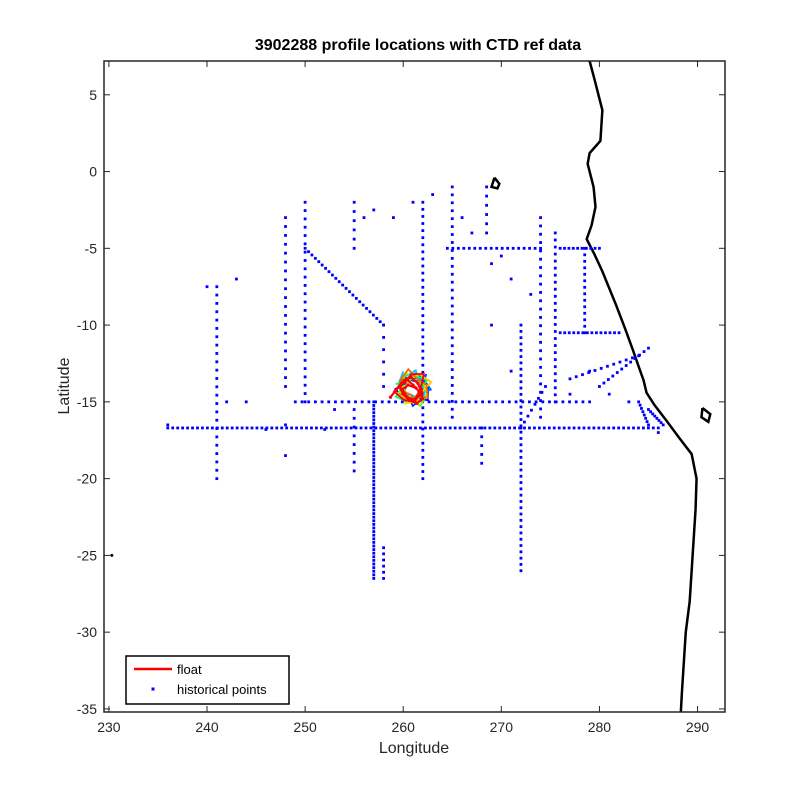  Describe the element at coordinates (305, 727) in the screenshot. I see `x-tick-label: 250` at that location.